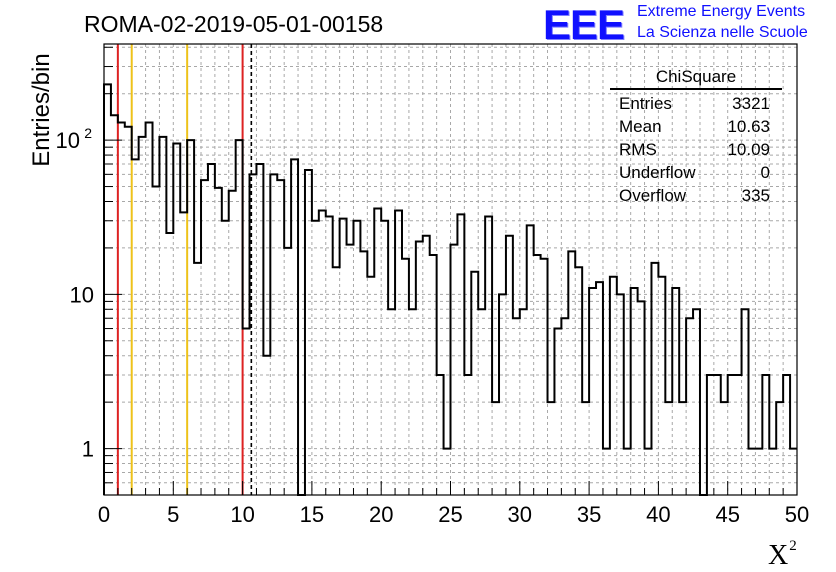 The image size is (836, 572). I want to click on stats-row-mean: Mean 10.63, so click(695, 126).